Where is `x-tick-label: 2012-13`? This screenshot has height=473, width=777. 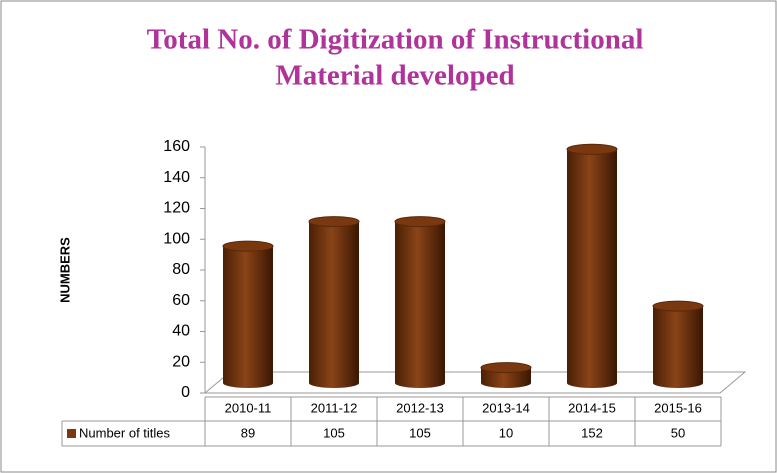 x-tick-label: 2012-13 is located at coordinates (420, 407).